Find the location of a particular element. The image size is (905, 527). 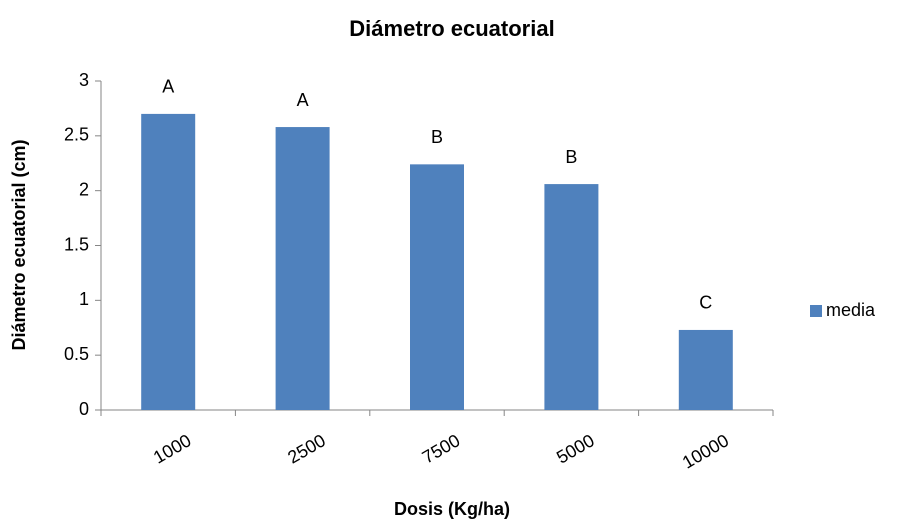

chart-title: Diámetro ecuatorial is located at coordinates (451, 28).